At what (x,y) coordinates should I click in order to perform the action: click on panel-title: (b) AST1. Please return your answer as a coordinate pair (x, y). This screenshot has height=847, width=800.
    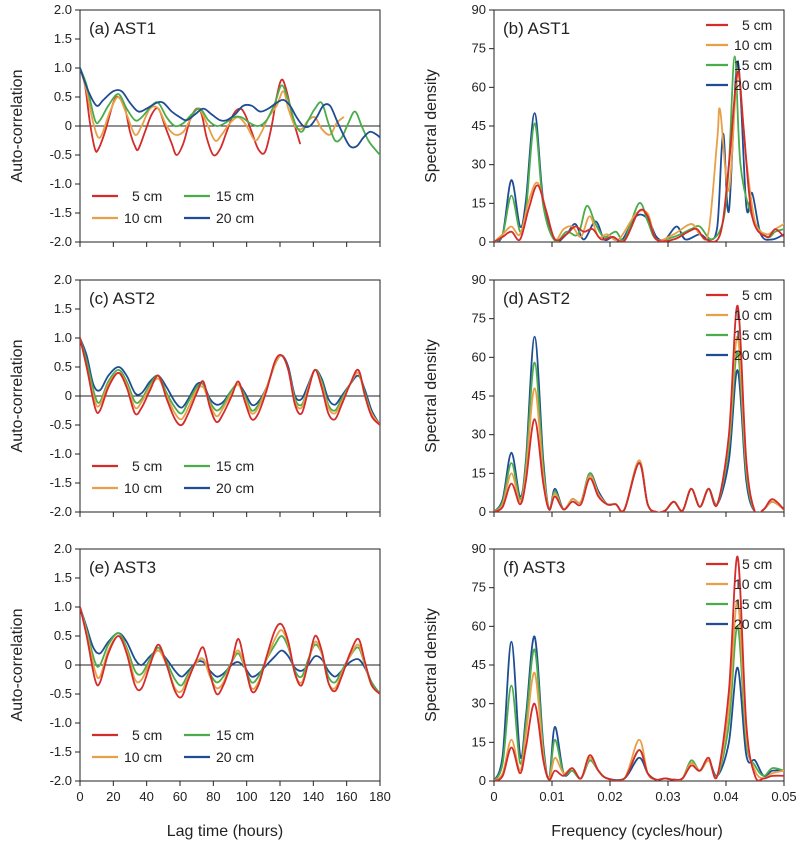
    Looking at the image, I should click on (536, 28).